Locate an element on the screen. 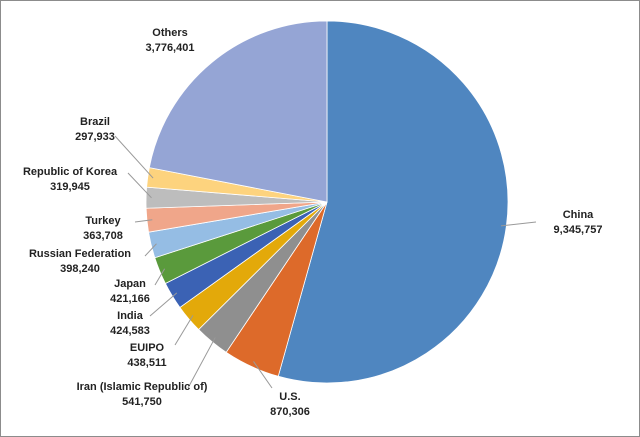 This screenshot has height=437, width=640. pie-slice is located at coordinates (238, 111).